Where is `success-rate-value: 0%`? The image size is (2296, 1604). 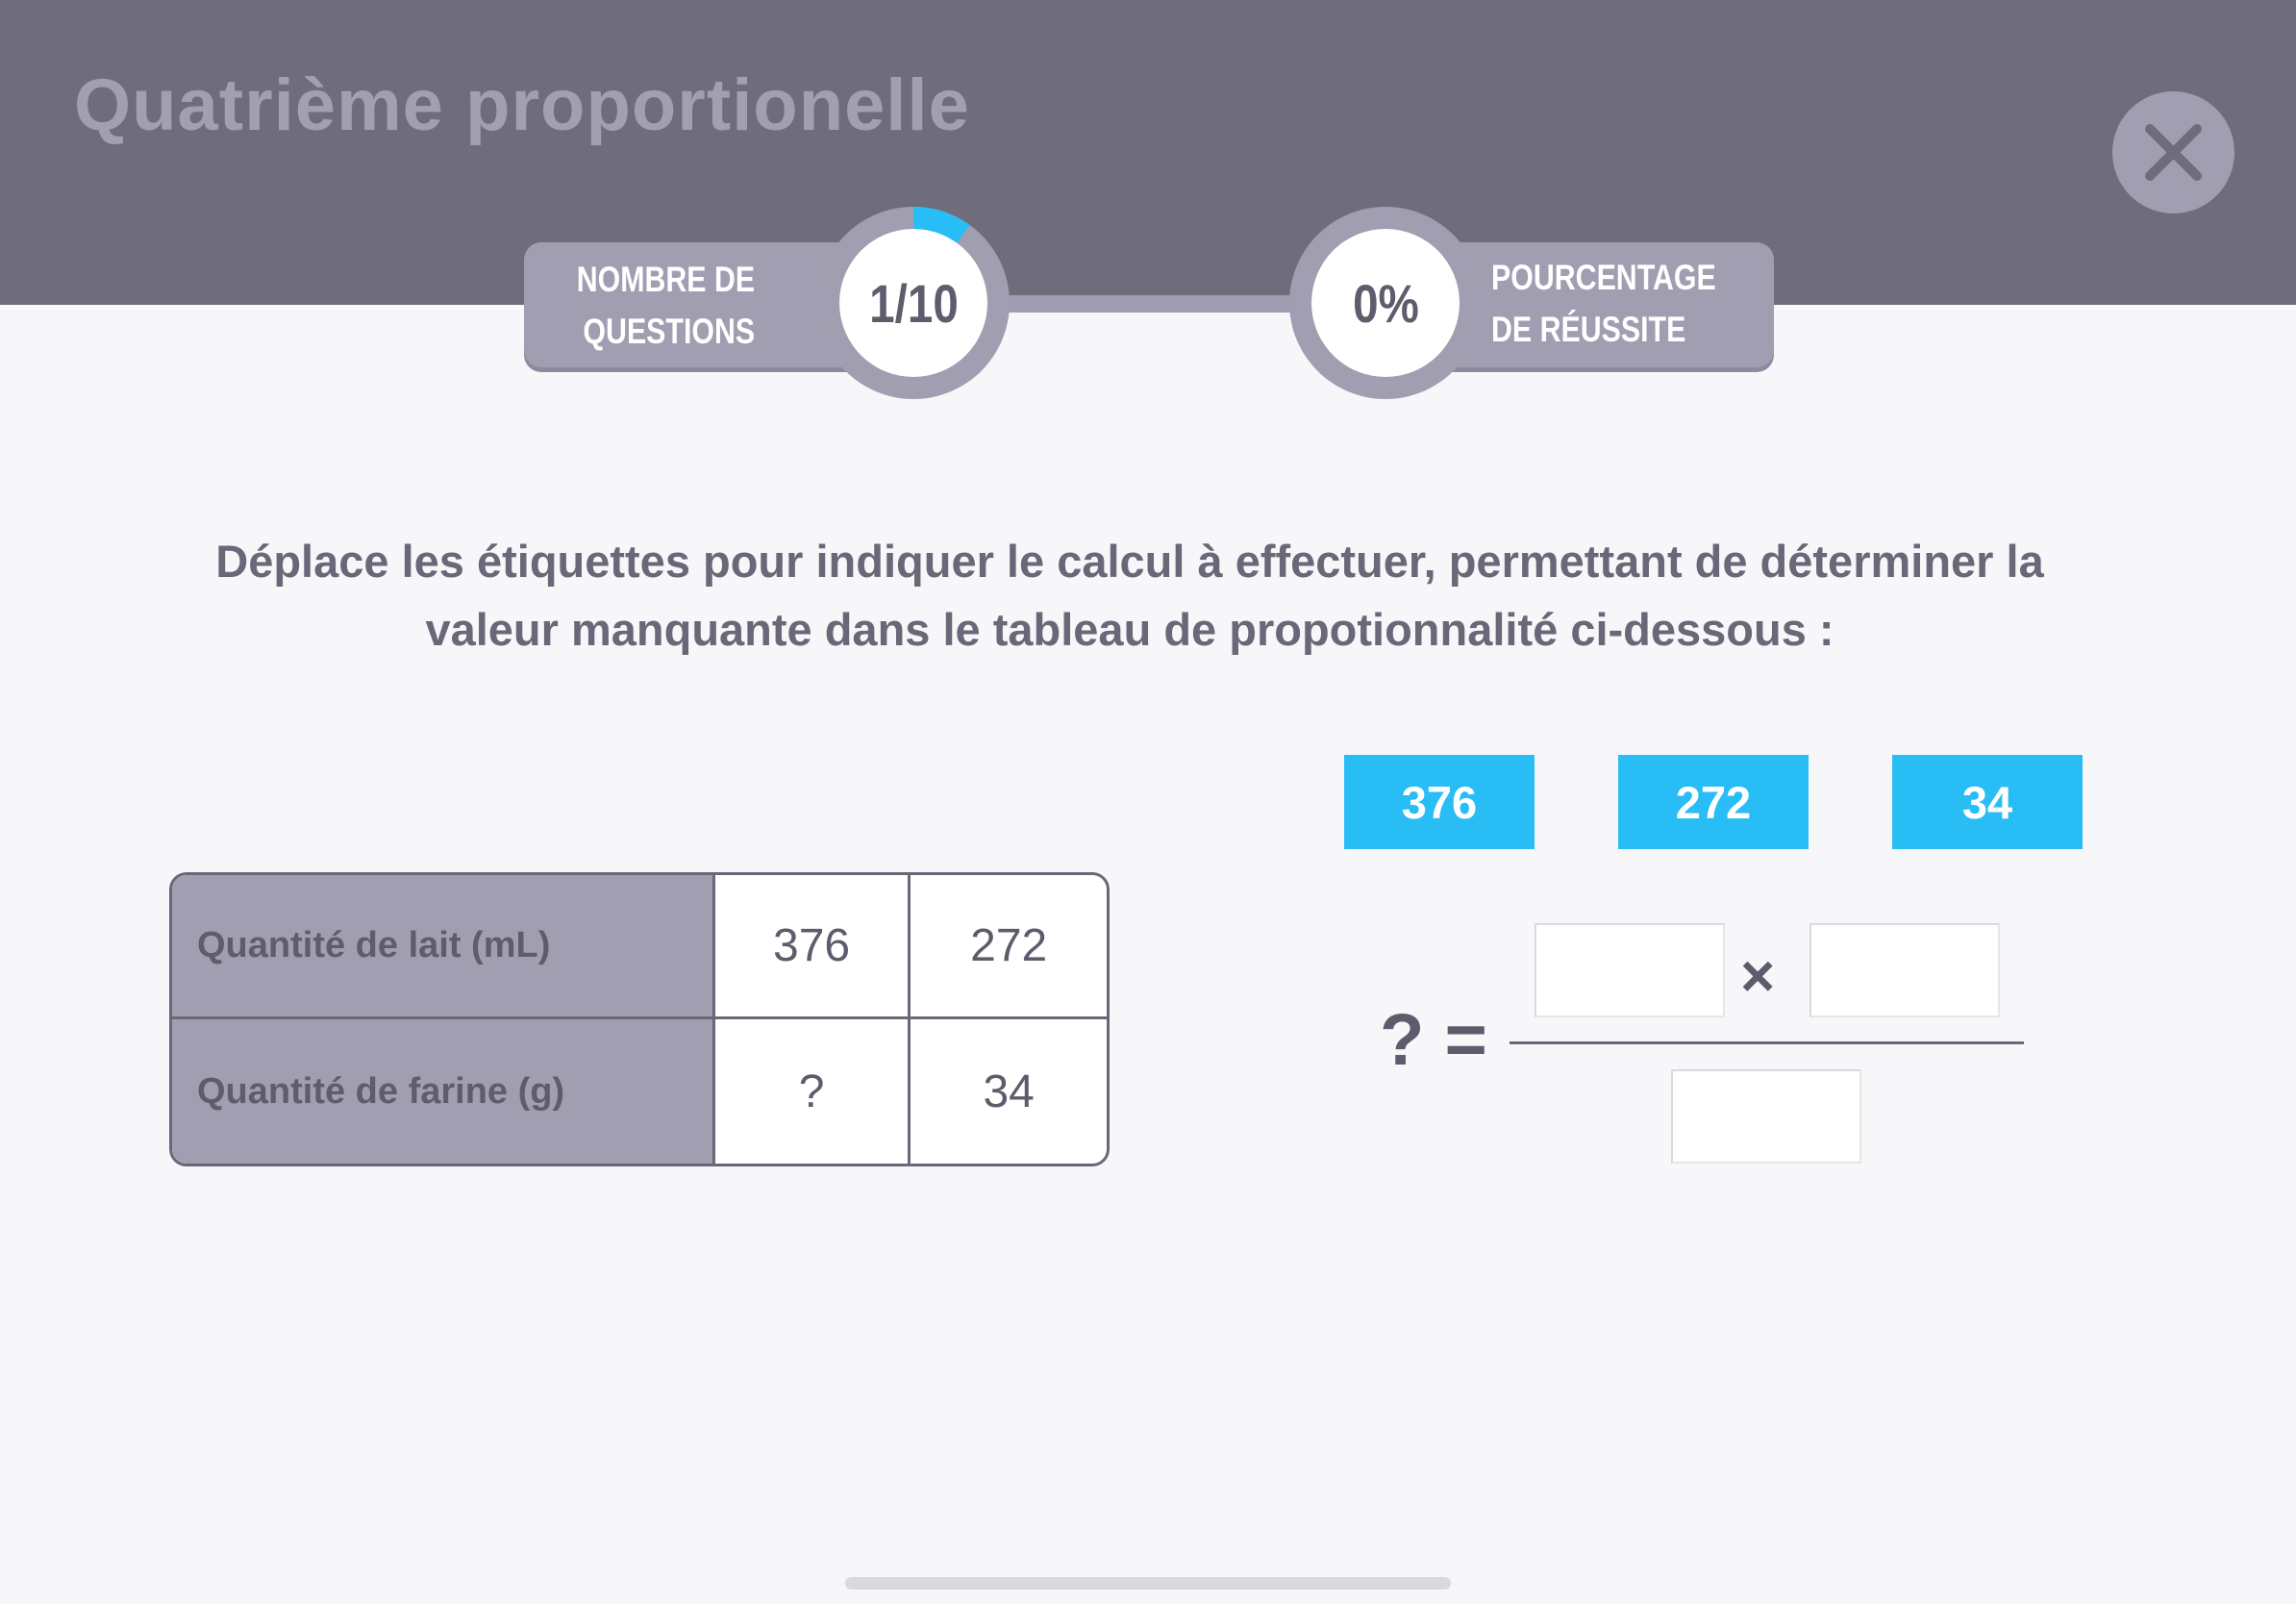 success-rate-value: 0% is located at coordinates (1385, 303).